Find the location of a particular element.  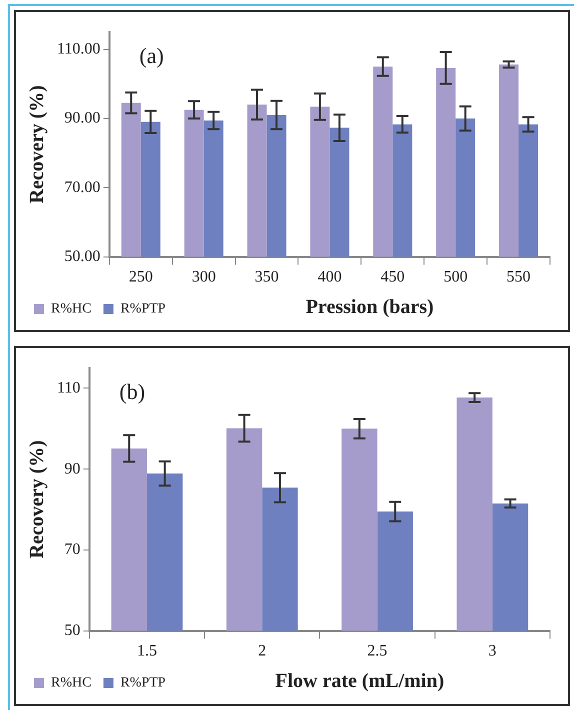

x-axis-title: Flow rate (mL/min) is located at coordinates (359, 681).